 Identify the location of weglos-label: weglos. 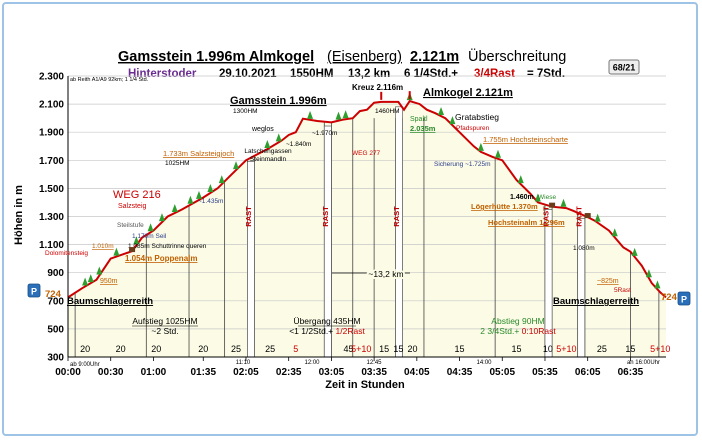
(262, 129).